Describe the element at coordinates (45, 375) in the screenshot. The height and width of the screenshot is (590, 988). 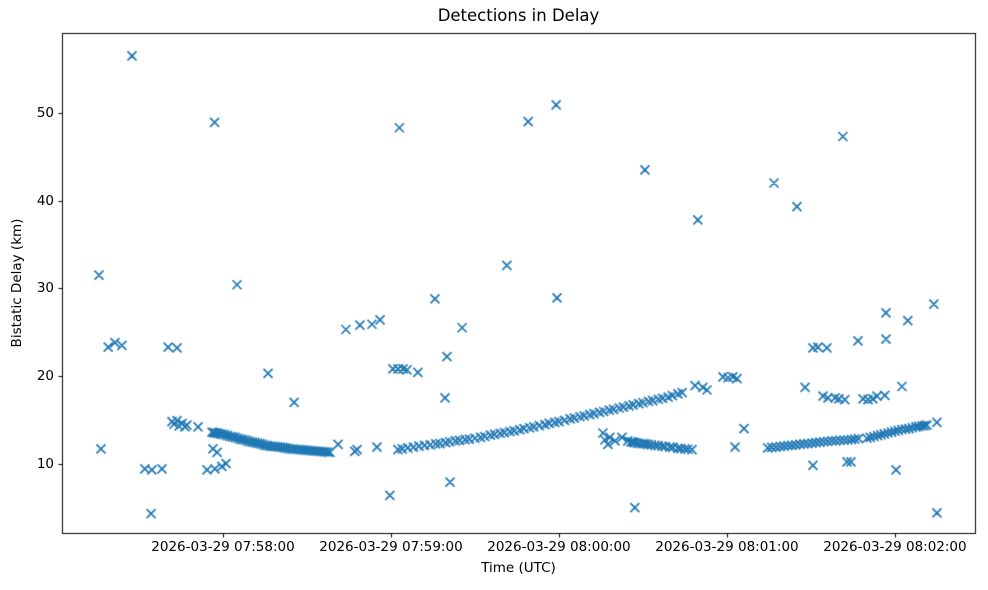
I see `y-tick-label: 20` at that location.